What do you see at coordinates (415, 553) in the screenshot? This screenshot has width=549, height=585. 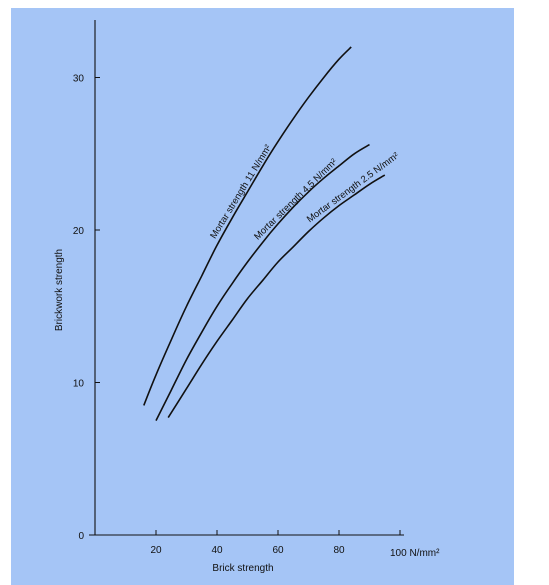 I see `x-axis-unit-label: 100 N/mm²` at bounding box center [415, 553].